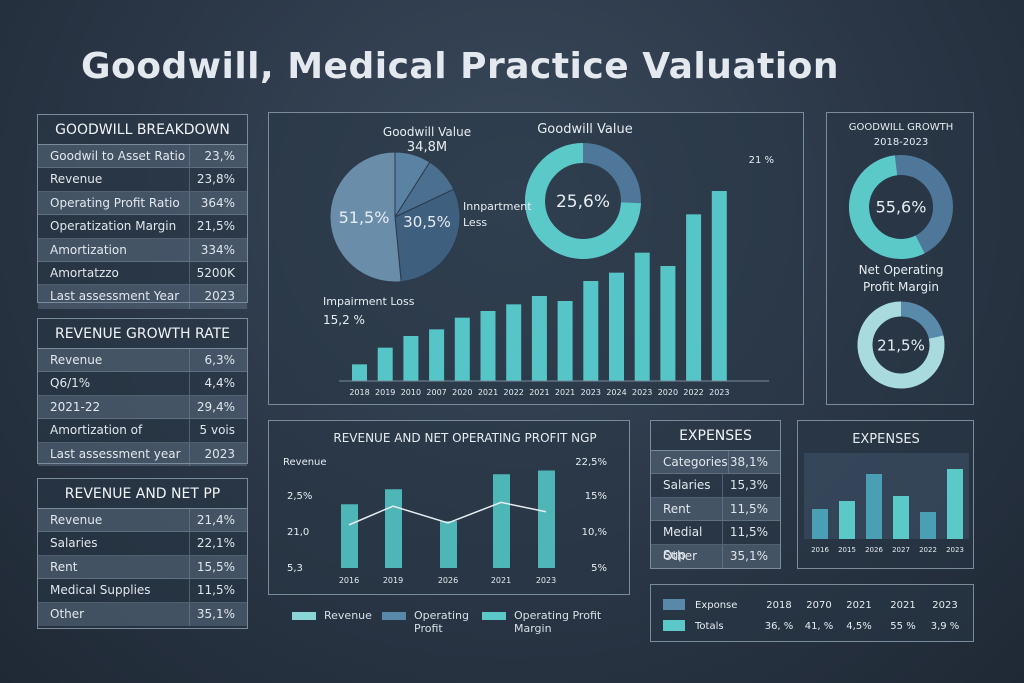  I want to click on pie-side-label-2: Less, so click(475, 222).